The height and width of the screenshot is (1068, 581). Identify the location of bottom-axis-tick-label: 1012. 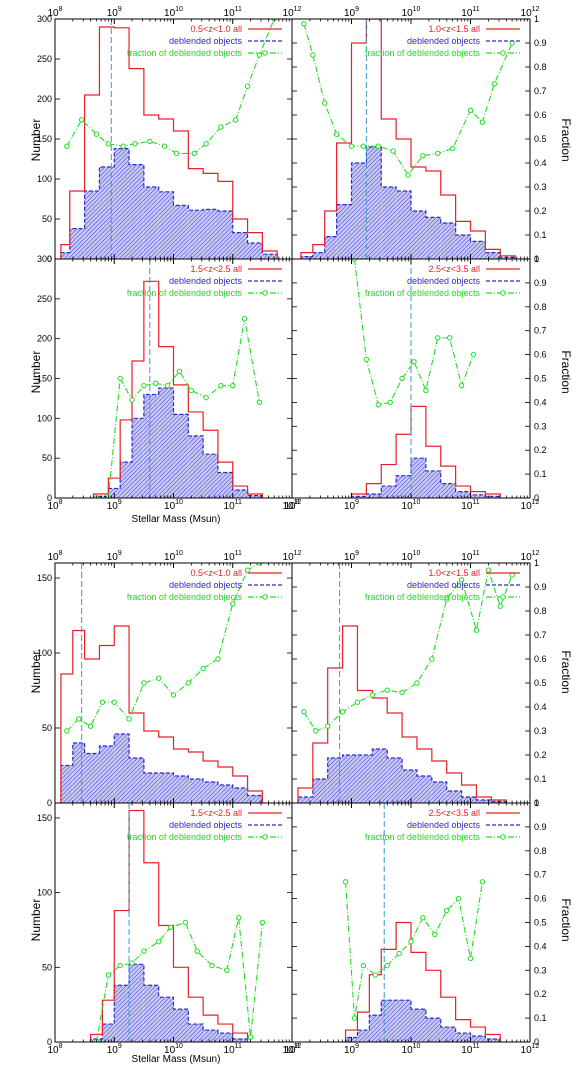
(530, 505).